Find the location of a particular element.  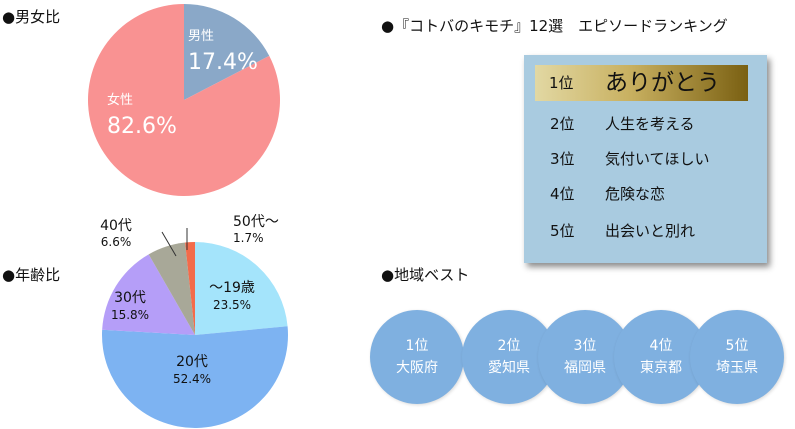

ranking-position: 4位 is located at coordinates (562, 194).